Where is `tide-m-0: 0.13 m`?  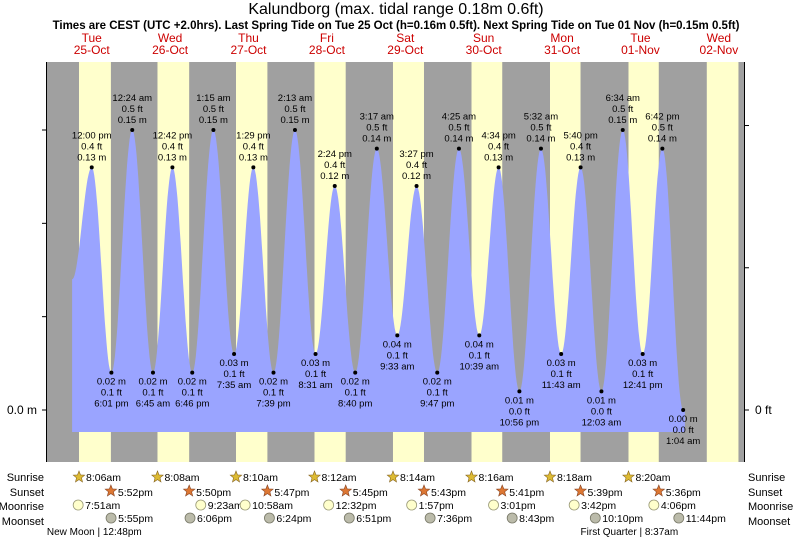 tide-m-0: 0.13 m is located at coordinates (91, 157).